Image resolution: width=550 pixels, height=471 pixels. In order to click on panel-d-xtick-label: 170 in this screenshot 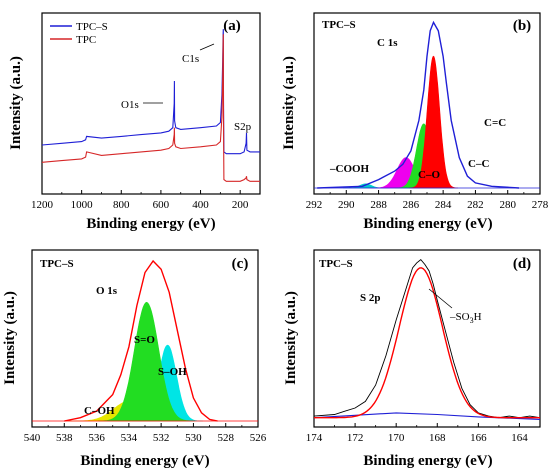, I will do `click(396, 438)`.